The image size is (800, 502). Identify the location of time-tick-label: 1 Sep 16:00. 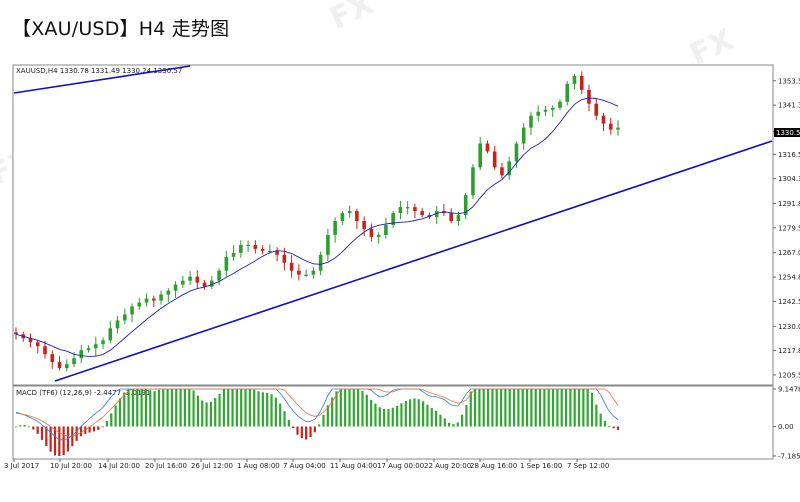
(541, 466).